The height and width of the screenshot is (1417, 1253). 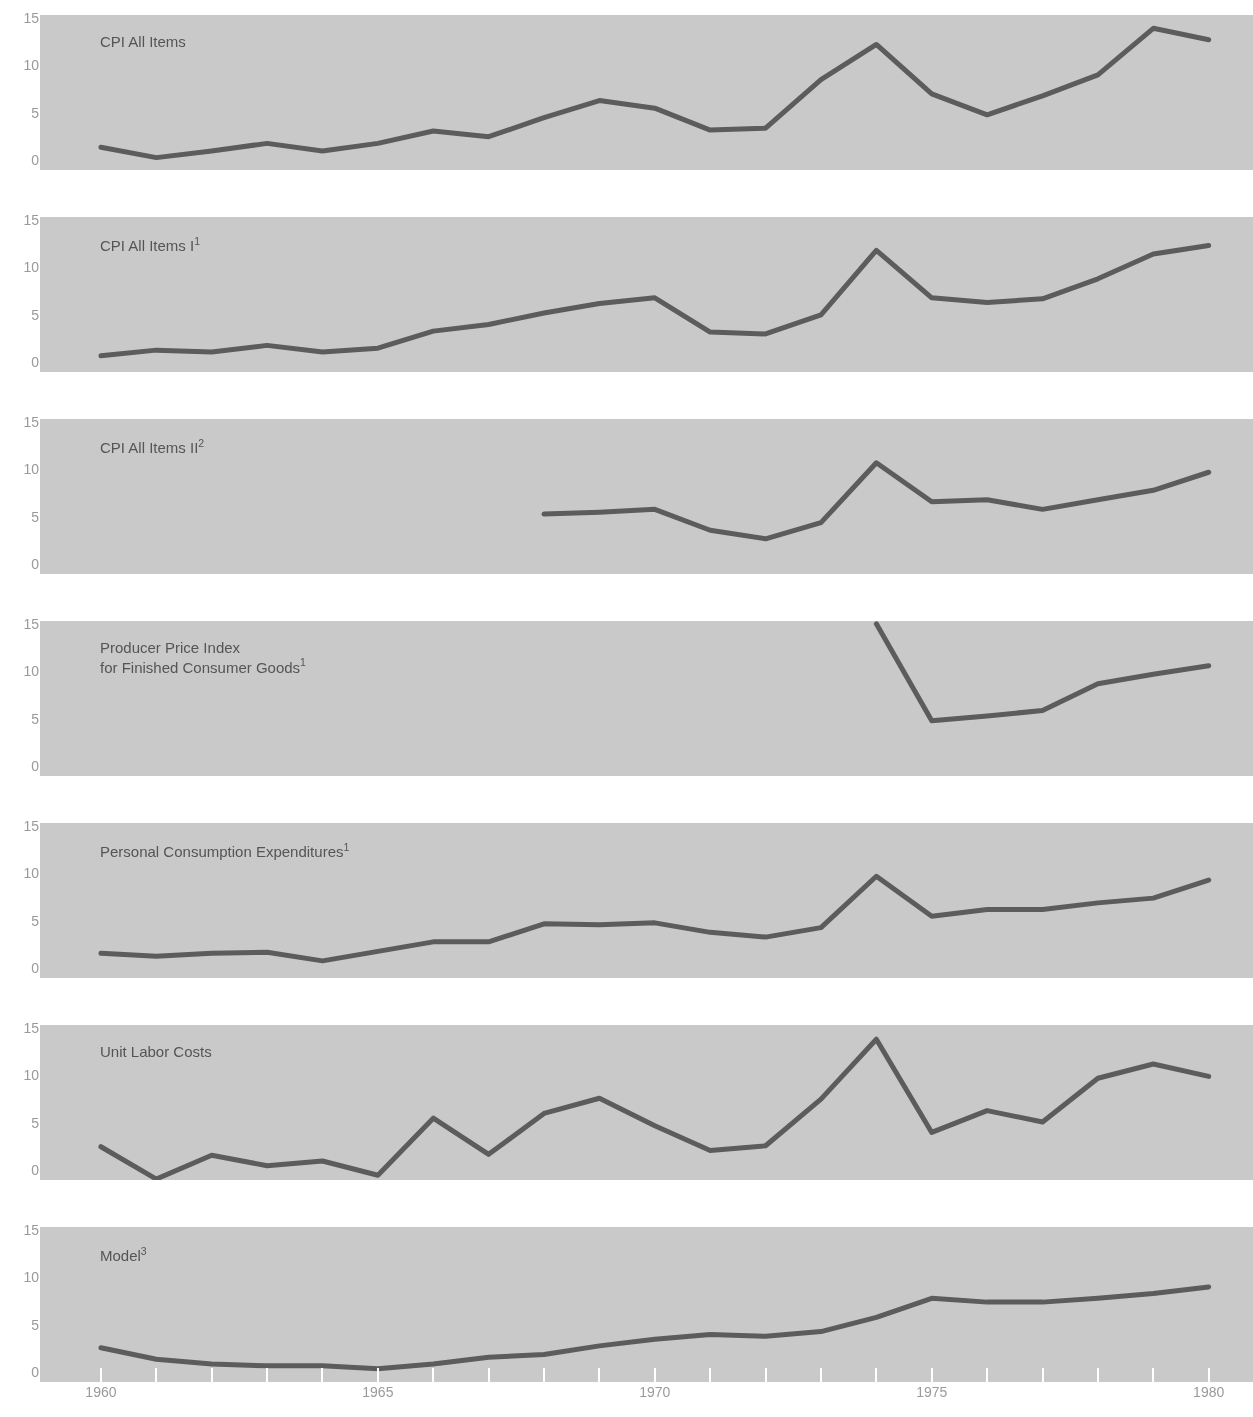 What do you see at coordinates (152, 447) in the screenshot?
I see `text: CPI All Items II$^{2}$` at bounding box center [152, 447].